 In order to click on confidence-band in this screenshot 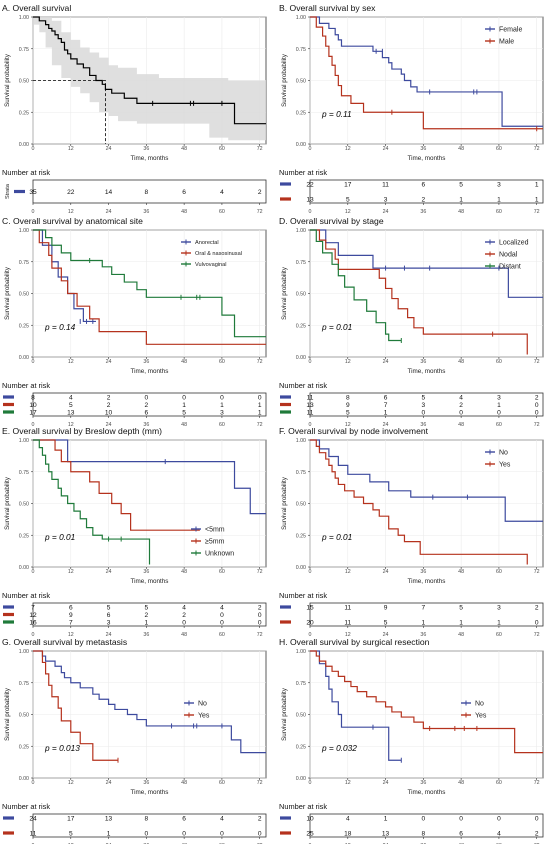, I will do `click(149, 79)`.